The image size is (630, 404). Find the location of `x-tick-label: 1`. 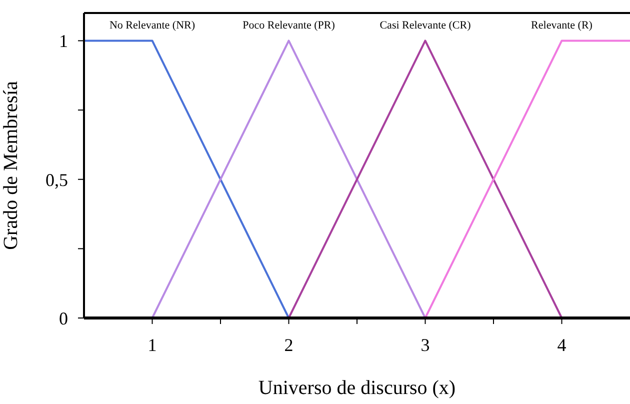

x-tick-label: 1 is located at coordinates (152, 344).